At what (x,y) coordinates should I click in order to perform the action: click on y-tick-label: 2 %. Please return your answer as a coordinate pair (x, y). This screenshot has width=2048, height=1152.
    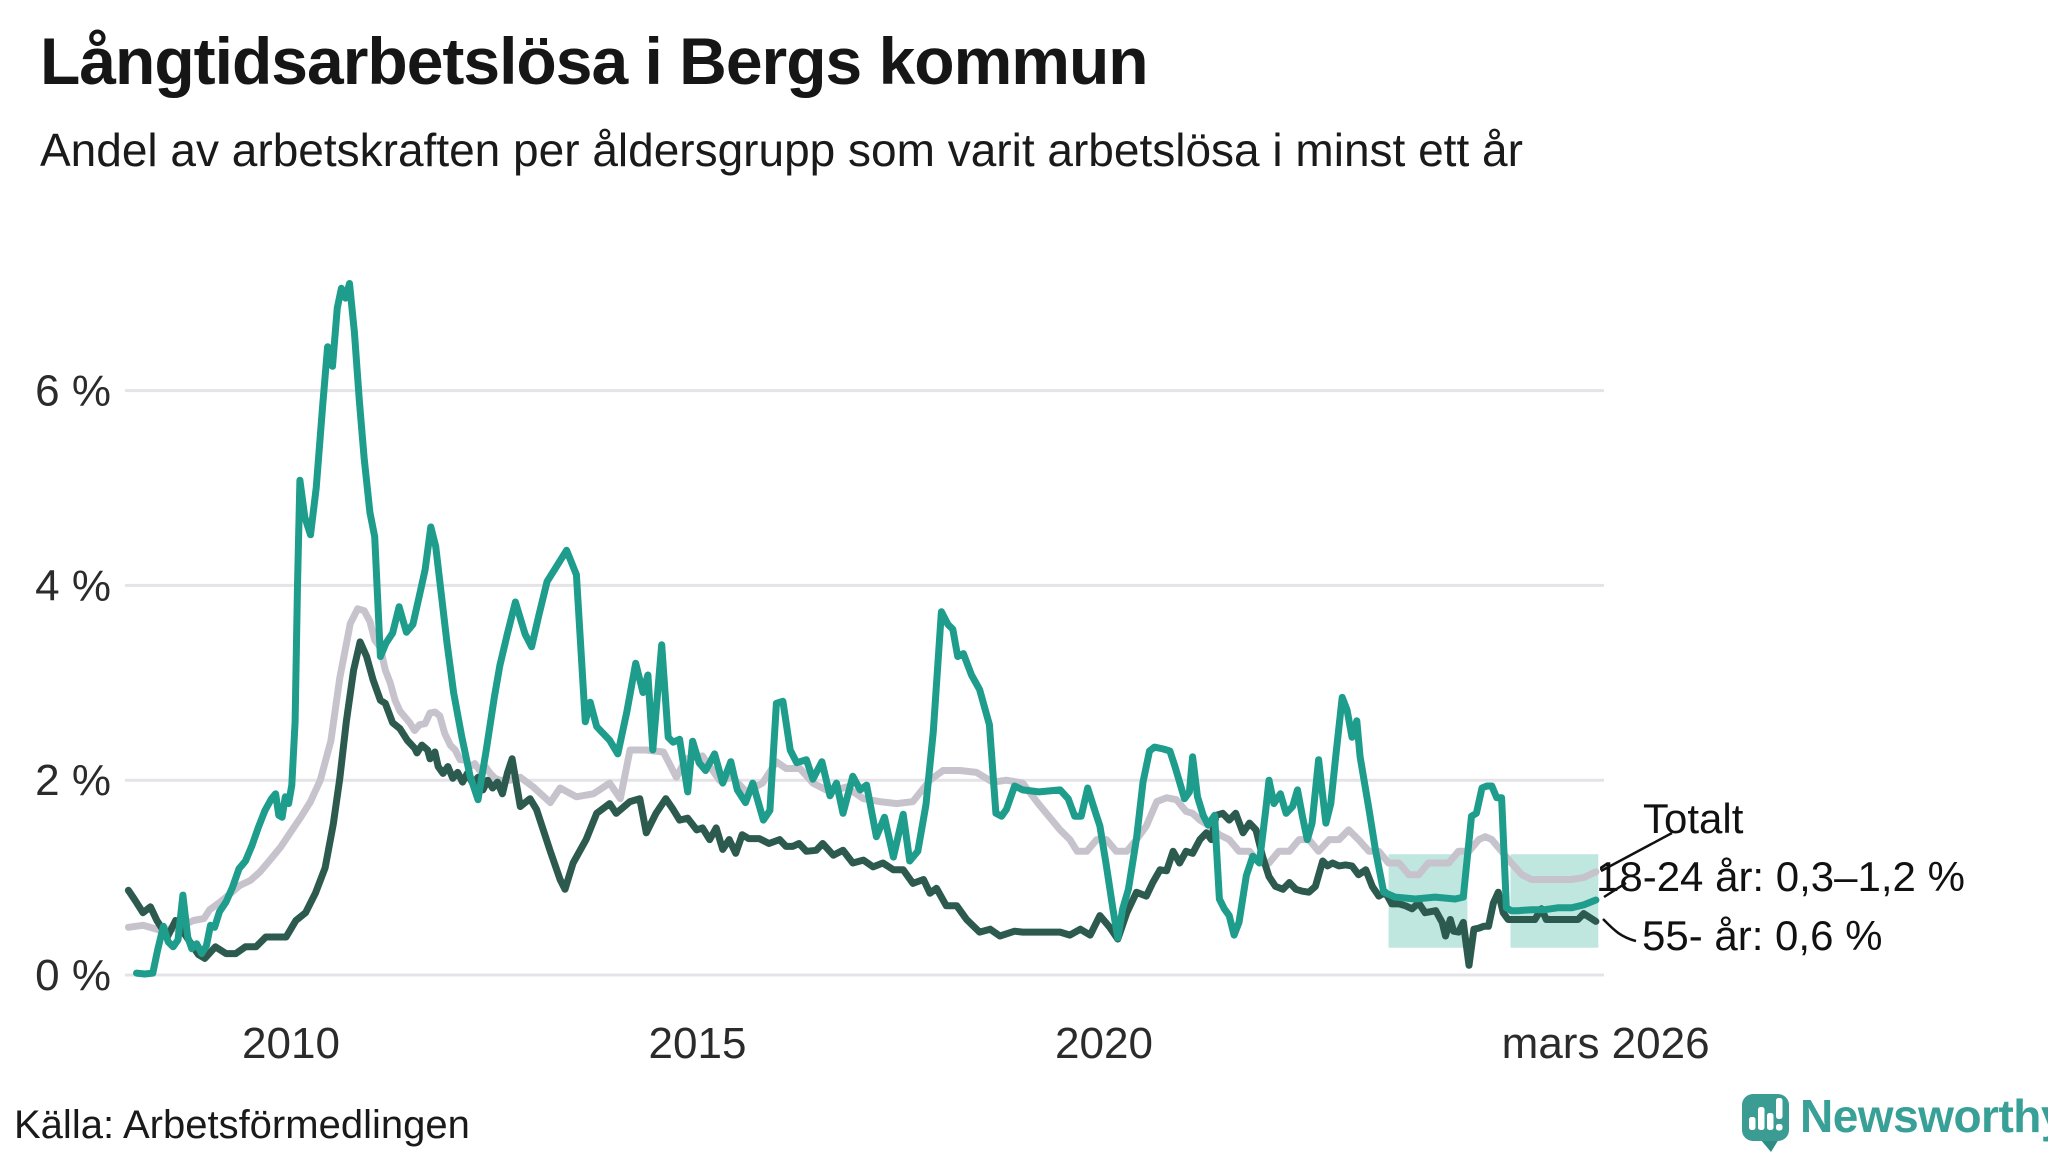
    Looking at the image, I should click on (73, 780).